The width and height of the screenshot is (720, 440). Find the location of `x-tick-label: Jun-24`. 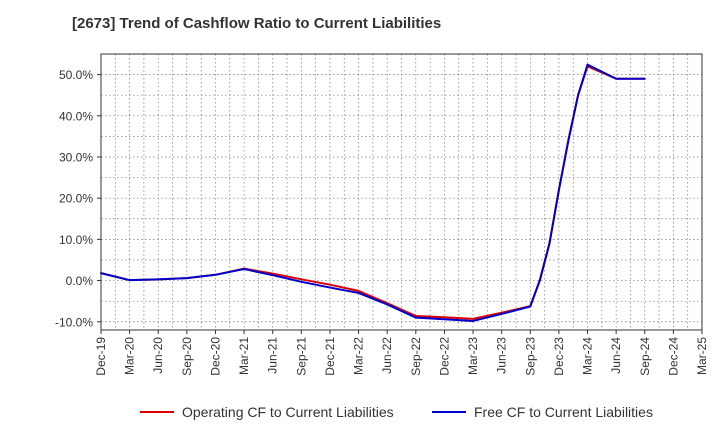

x-tick-label: Jun-24 is located at coordinates (616, 355).